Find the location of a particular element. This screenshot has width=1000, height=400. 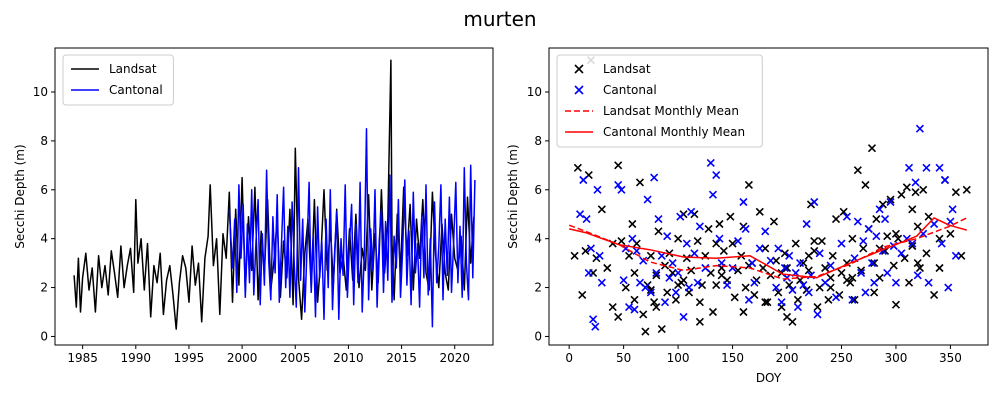

xtick-label: 350 is located at coordinates (950, 358).